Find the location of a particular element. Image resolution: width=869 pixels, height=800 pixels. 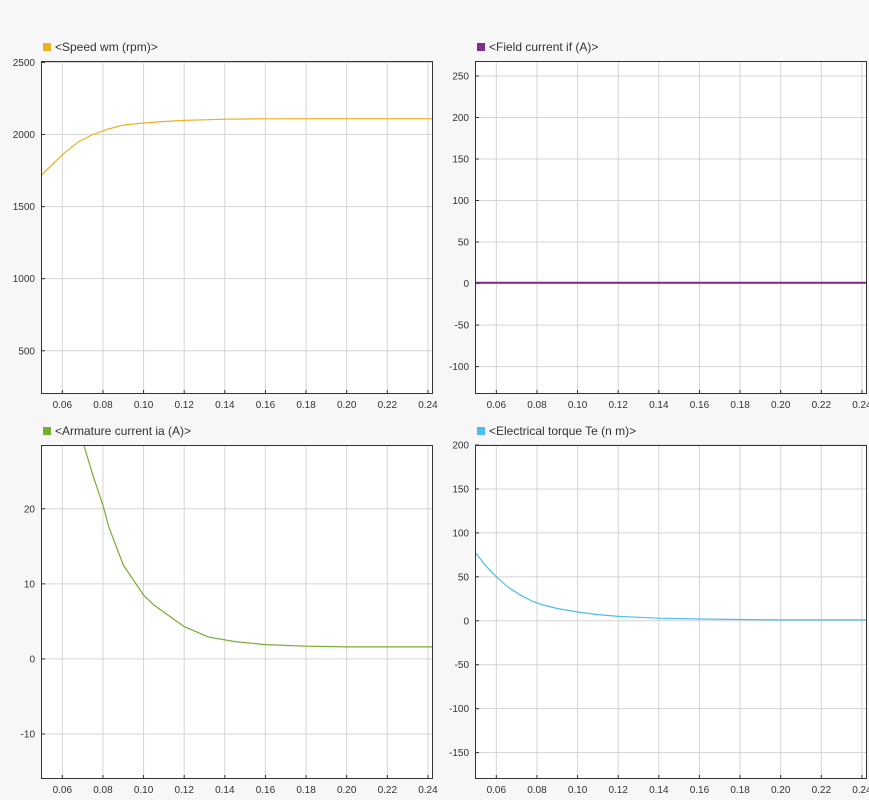

y-tick-label: -150 is located at coordinates (459, 753).